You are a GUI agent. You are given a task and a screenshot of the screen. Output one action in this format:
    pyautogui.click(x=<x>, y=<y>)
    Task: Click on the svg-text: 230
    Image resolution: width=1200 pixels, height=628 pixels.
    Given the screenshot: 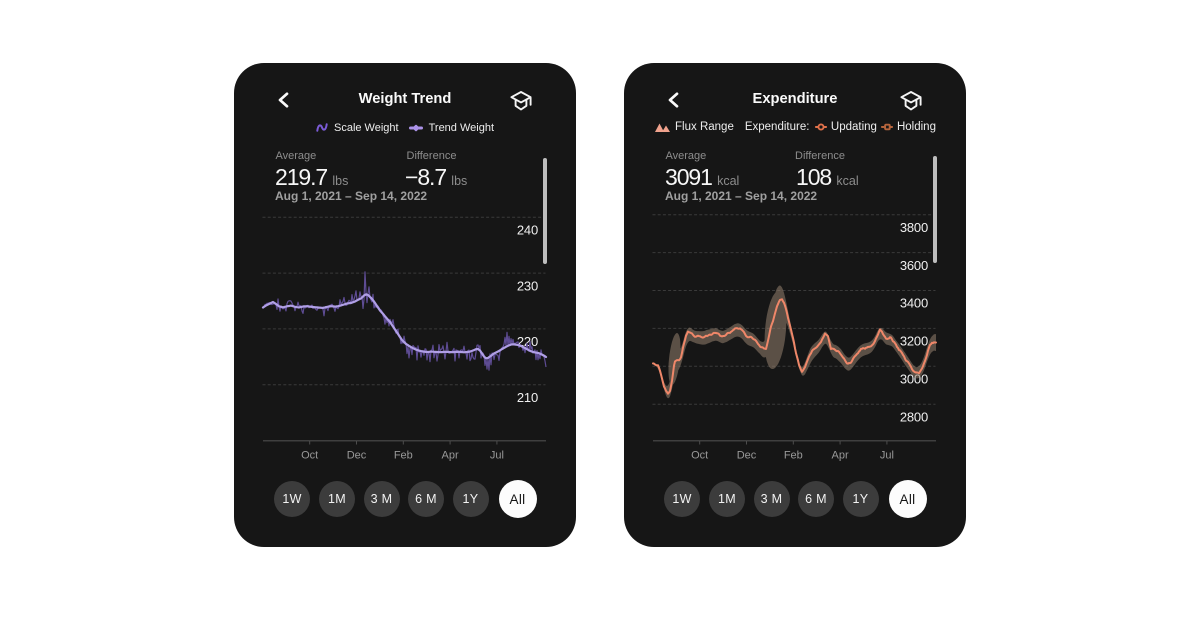 What is the action you would take?
    pyautogui.click(x=527, y=285)
    